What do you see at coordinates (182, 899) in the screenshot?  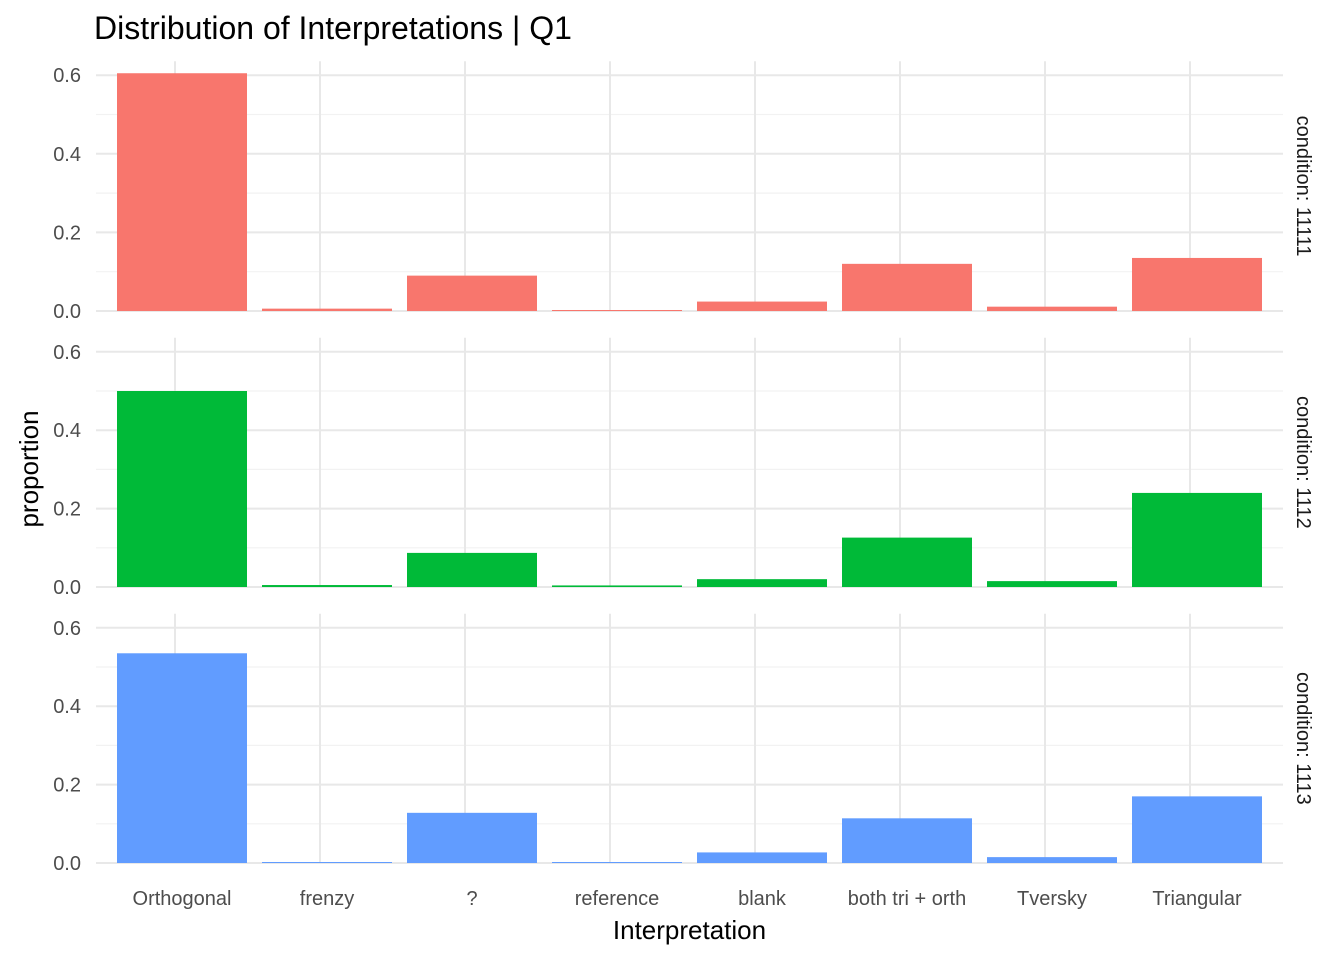 I see `x-tick-label: Orthogonal` at bounding box center [182, 899].